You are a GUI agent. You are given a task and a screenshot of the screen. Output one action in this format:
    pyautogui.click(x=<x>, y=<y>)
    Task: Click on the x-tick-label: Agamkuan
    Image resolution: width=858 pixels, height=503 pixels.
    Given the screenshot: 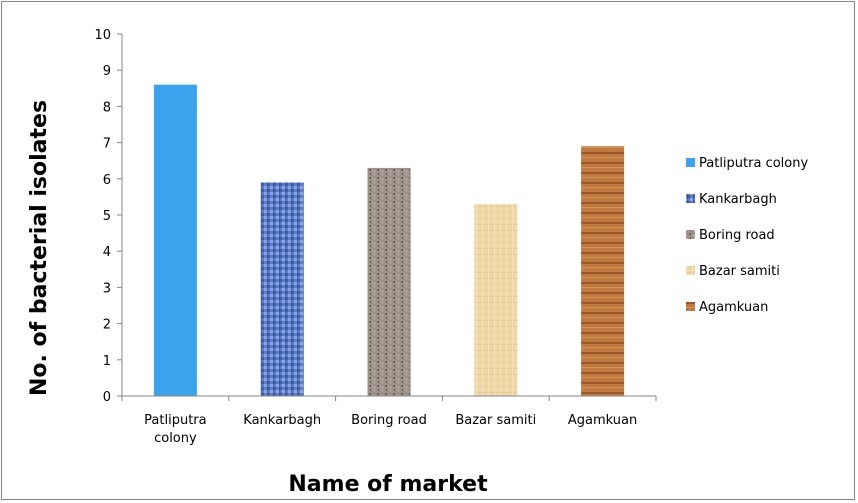 What is the action you would take?
    pyautogui.click(x=602, y=420)
    